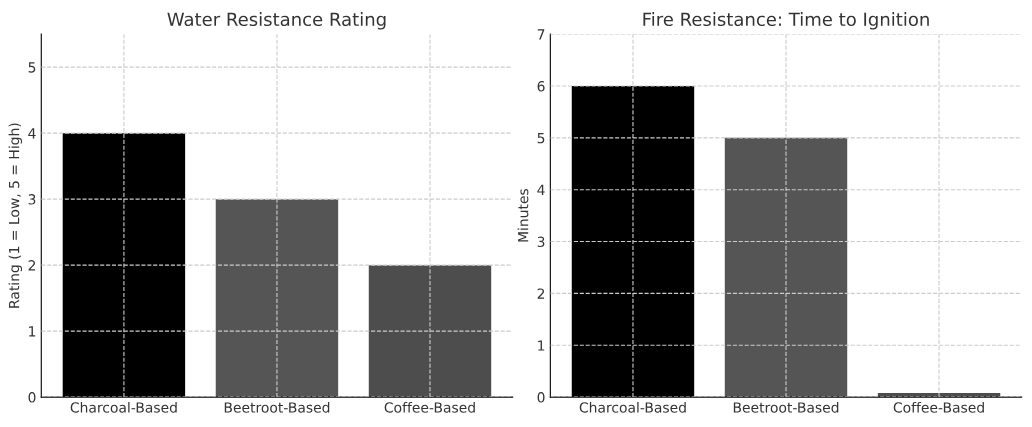  What do you see at coordinates (15, 215) in the screenshot?
I see `y-axis-title: Rating (1 = Low, 5 = High)` at bounding box center [15, 215].